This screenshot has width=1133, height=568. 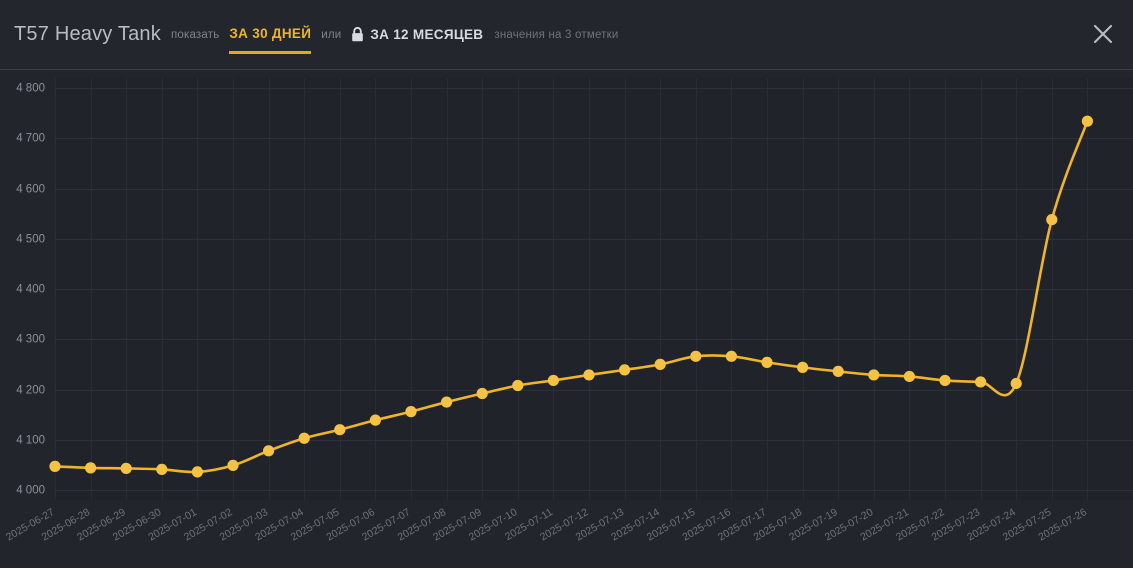 I want to click on y-axis-tick-label: 4 200, so click(x=30, y=391).